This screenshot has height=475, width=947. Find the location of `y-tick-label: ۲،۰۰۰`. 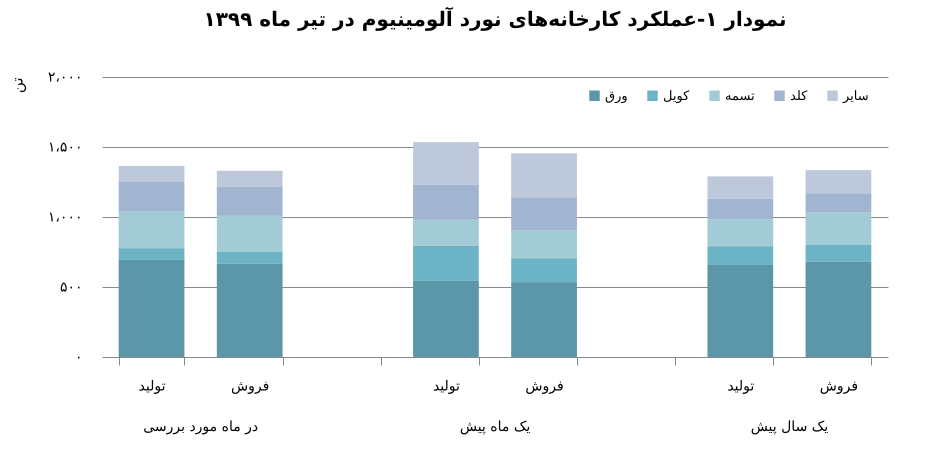

y-tick-label: ۲،۰۰۰ is located at coordinates (65, 78).